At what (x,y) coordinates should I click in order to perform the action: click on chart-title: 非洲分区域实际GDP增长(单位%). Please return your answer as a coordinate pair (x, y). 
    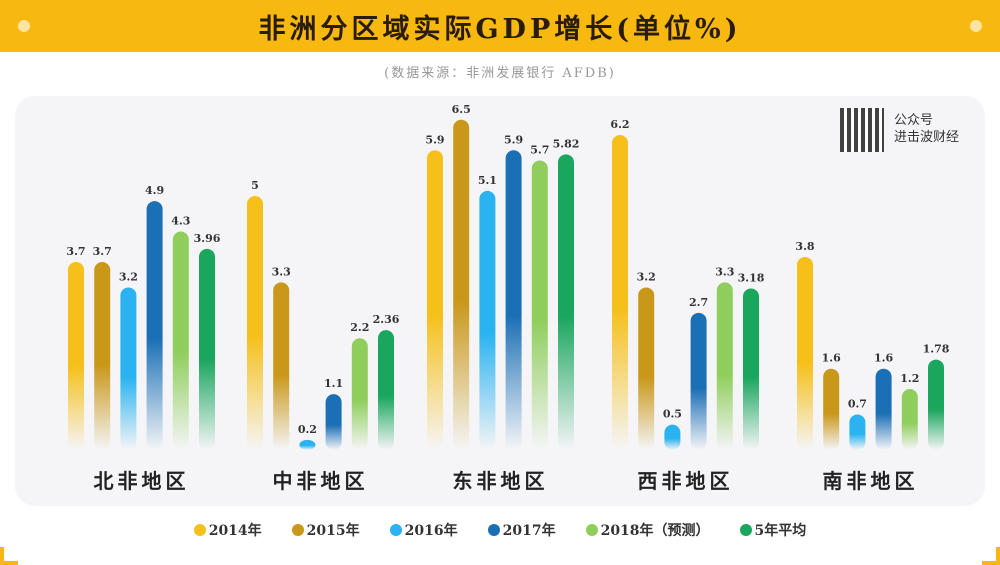
    Looking at the image, I should click on (500, 29).